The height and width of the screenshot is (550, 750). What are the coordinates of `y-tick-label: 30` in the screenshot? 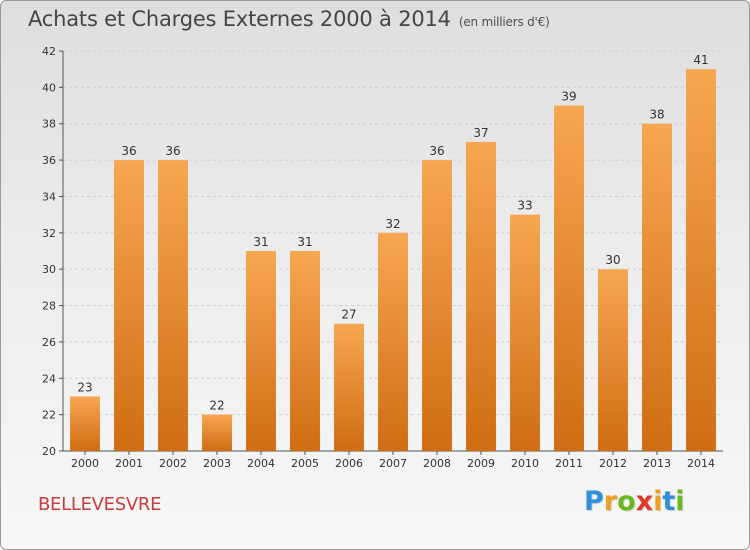 It's located at (49, 269).